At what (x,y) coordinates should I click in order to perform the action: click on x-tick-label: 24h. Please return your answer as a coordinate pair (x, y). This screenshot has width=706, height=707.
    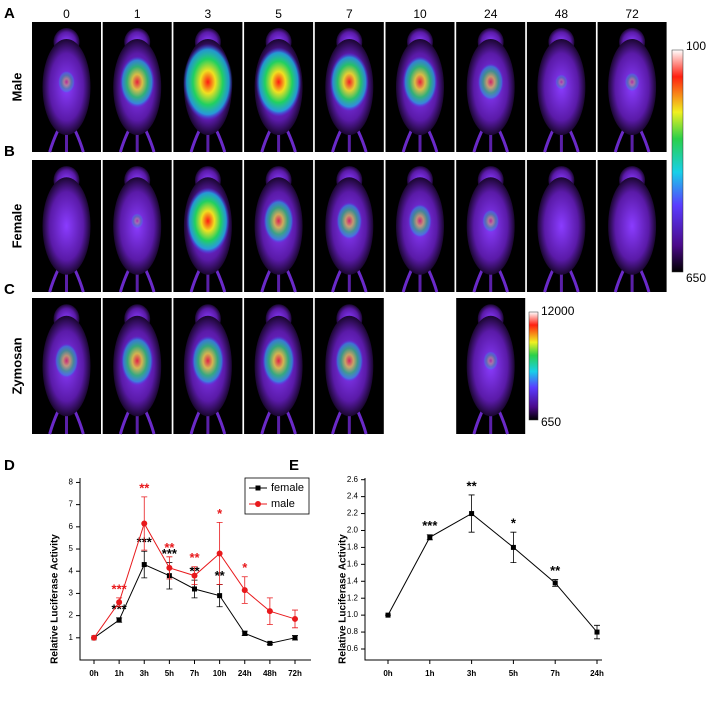
    Looking at the image, I should click on (597, 673).